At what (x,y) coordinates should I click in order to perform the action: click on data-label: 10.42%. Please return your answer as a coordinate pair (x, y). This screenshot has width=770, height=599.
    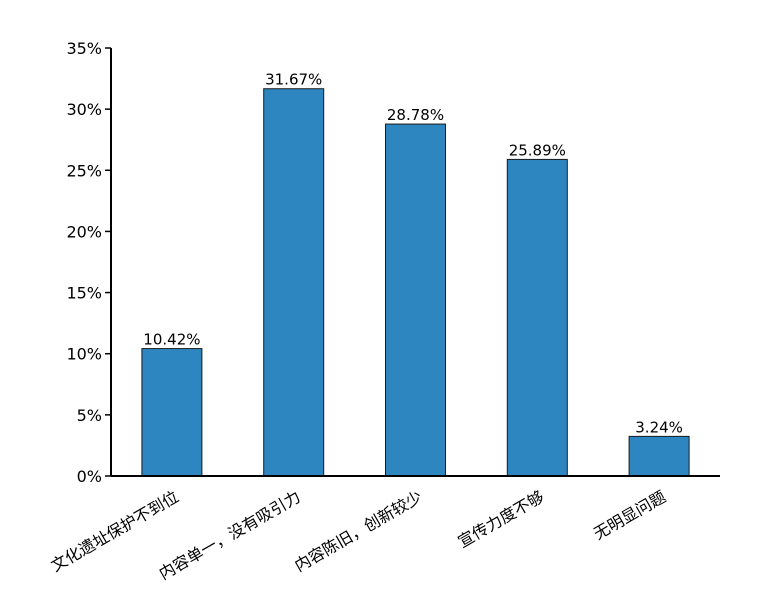
    Looking at the image, I should click on (171, 340).